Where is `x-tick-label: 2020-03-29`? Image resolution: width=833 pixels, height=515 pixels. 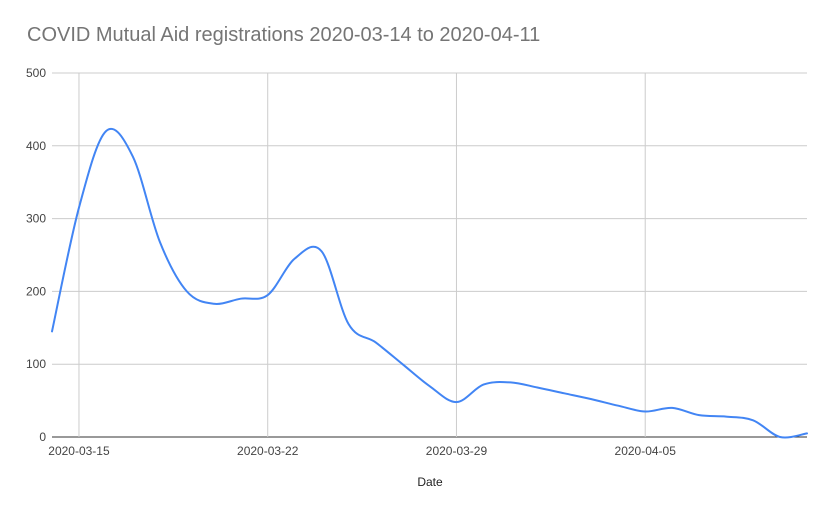
x-tick-label: 2020-03-29 is located at coordinates (457, 451).